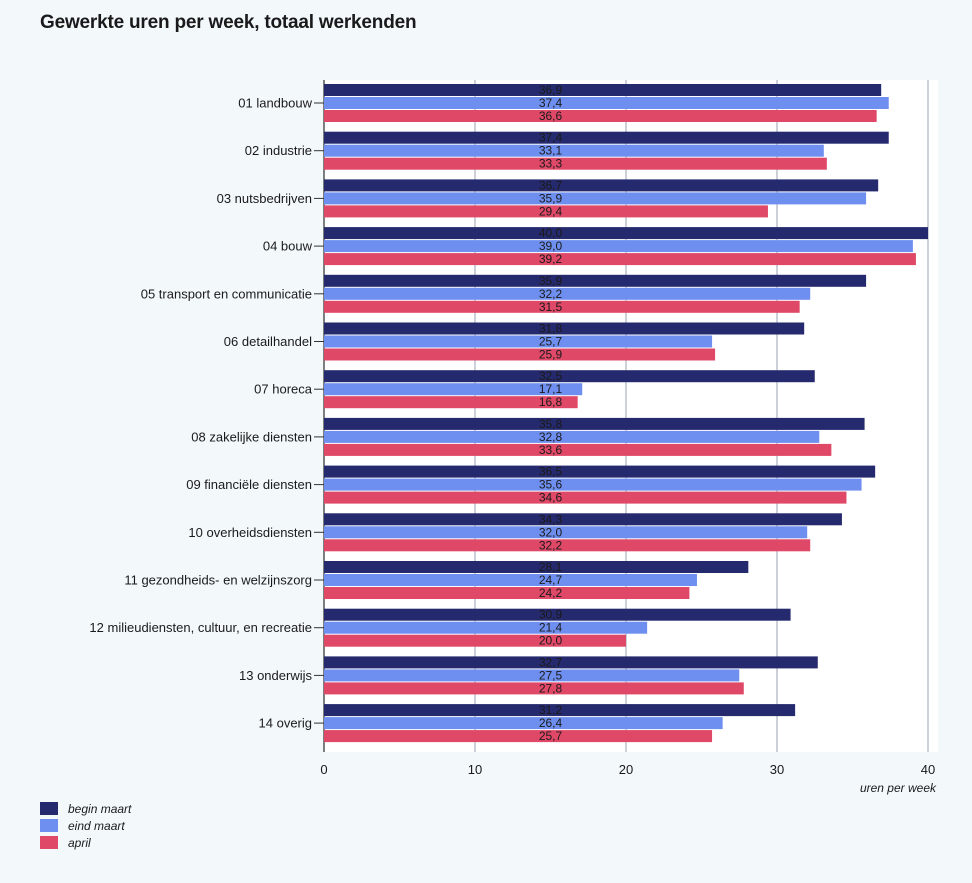  Describe the element at coordinates (551, 211) in the screenshot. I see `data-label: 29,4` at that location.